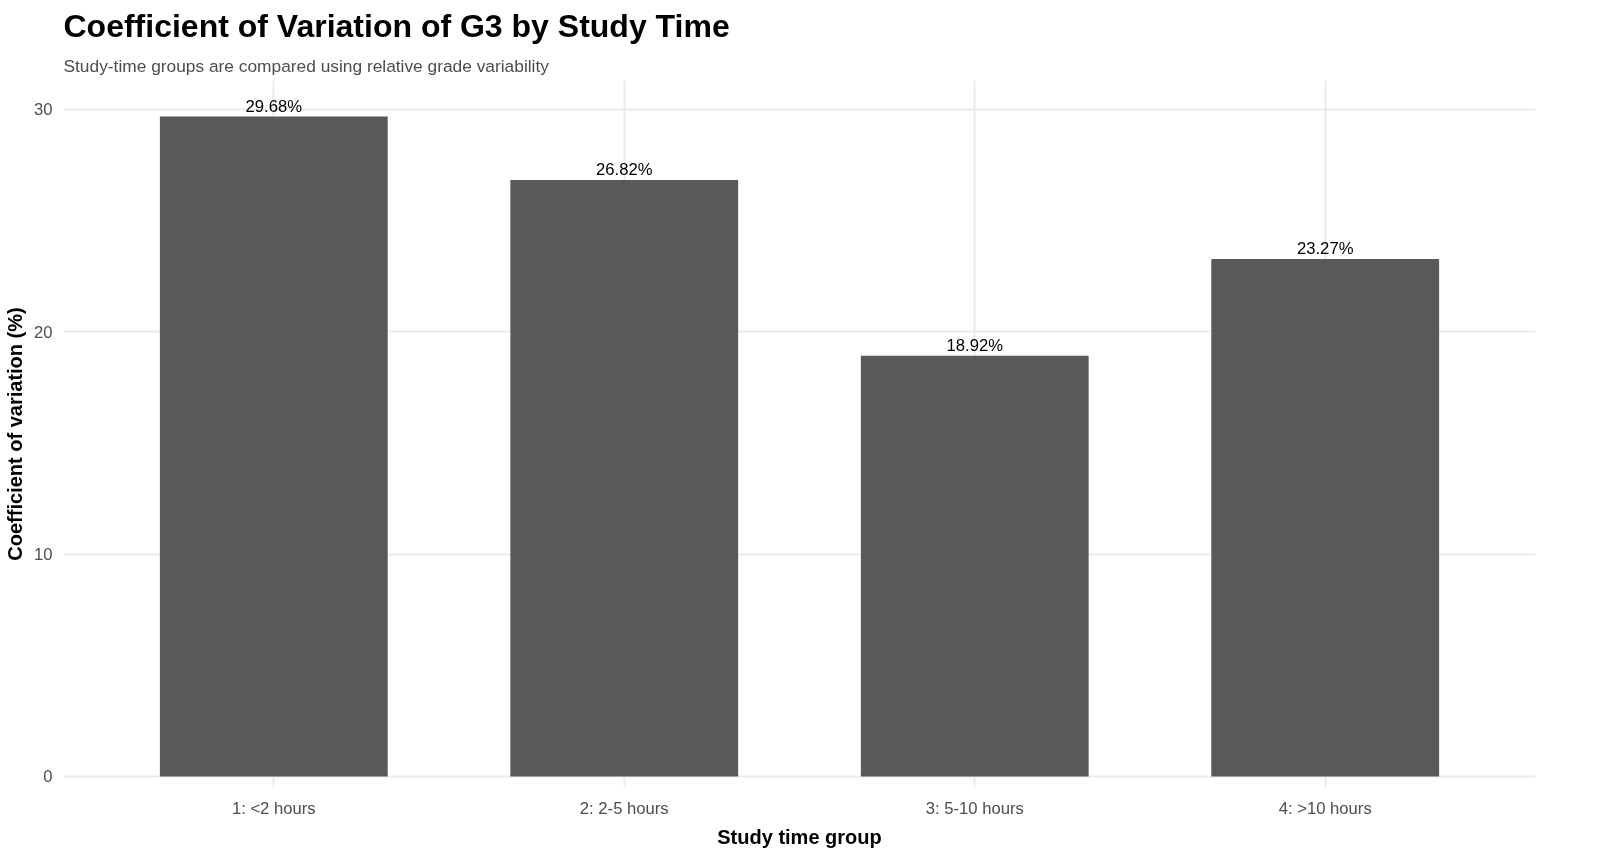 The image size is (1600, 861). What do you see at coordinates (1325, 249) in the screenshot?
I see `data-label: 23.27%` at bounding box center [1325, 249].